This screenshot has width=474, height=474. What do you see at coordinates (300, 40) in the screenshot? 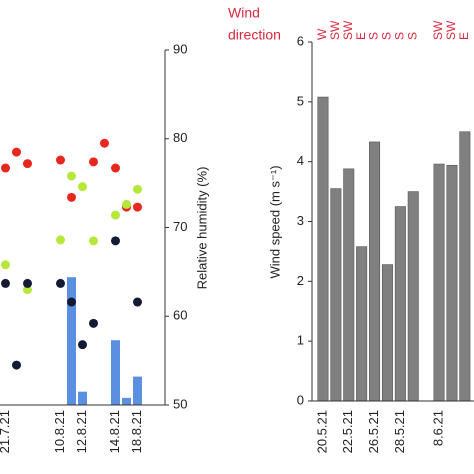
I see `y-tick-label: 6` at bounding box center [300, 40].